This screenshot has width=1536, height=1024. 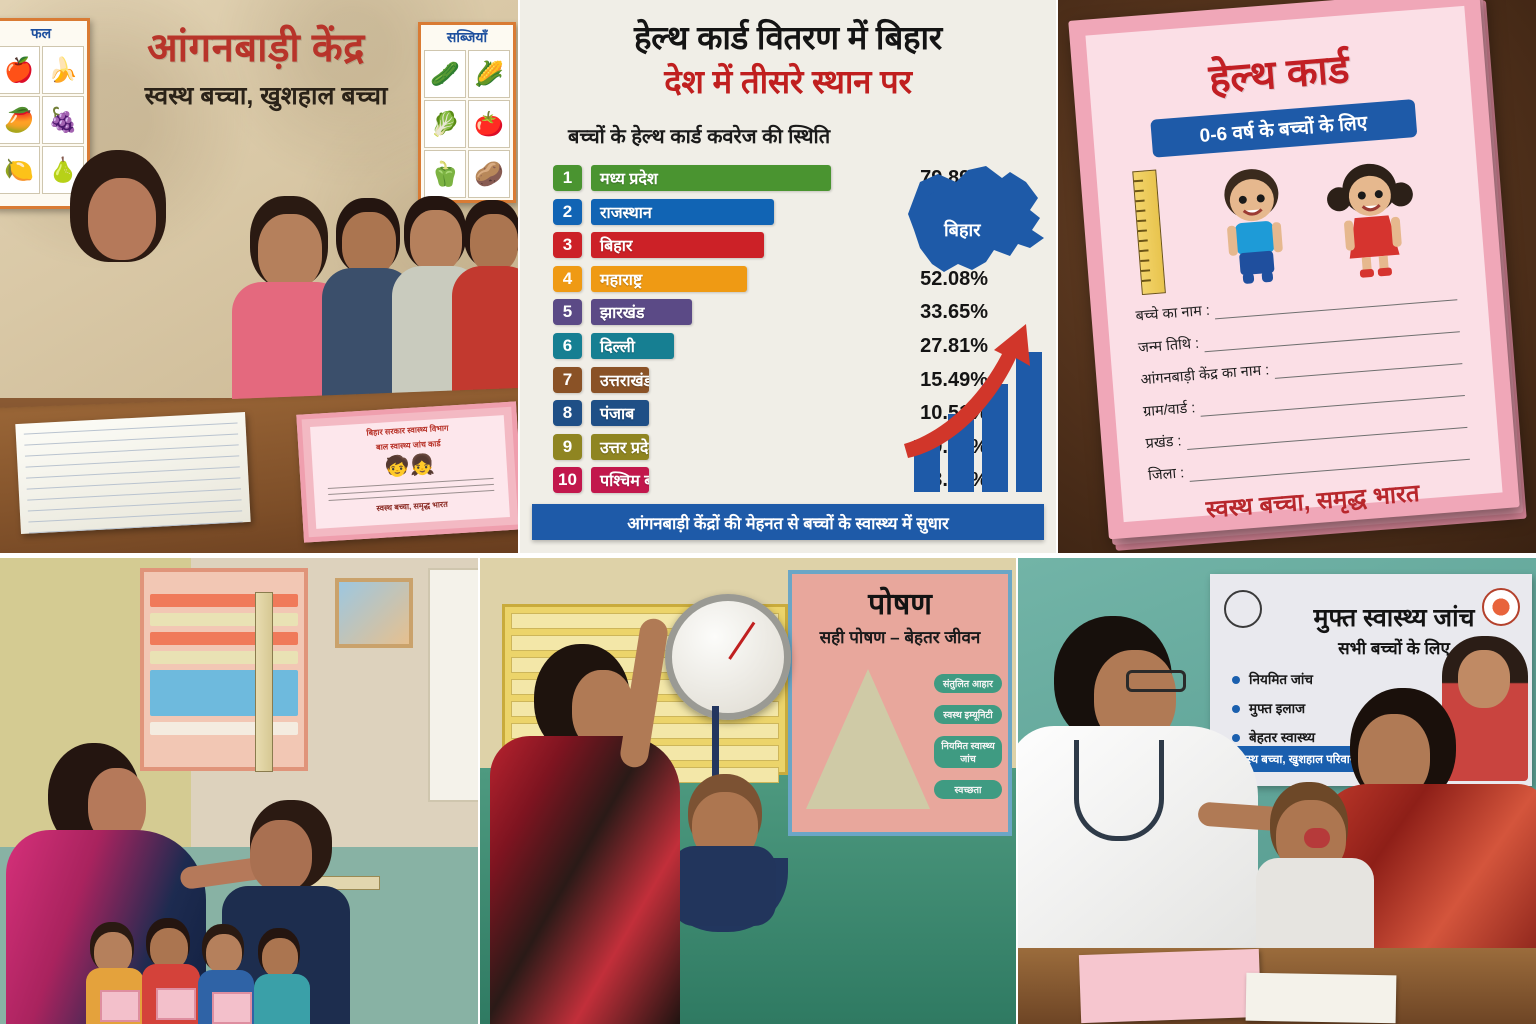 I want to click on state-rank-row: 9 उत्तर प्रदेश, so click(x=723, y=447).